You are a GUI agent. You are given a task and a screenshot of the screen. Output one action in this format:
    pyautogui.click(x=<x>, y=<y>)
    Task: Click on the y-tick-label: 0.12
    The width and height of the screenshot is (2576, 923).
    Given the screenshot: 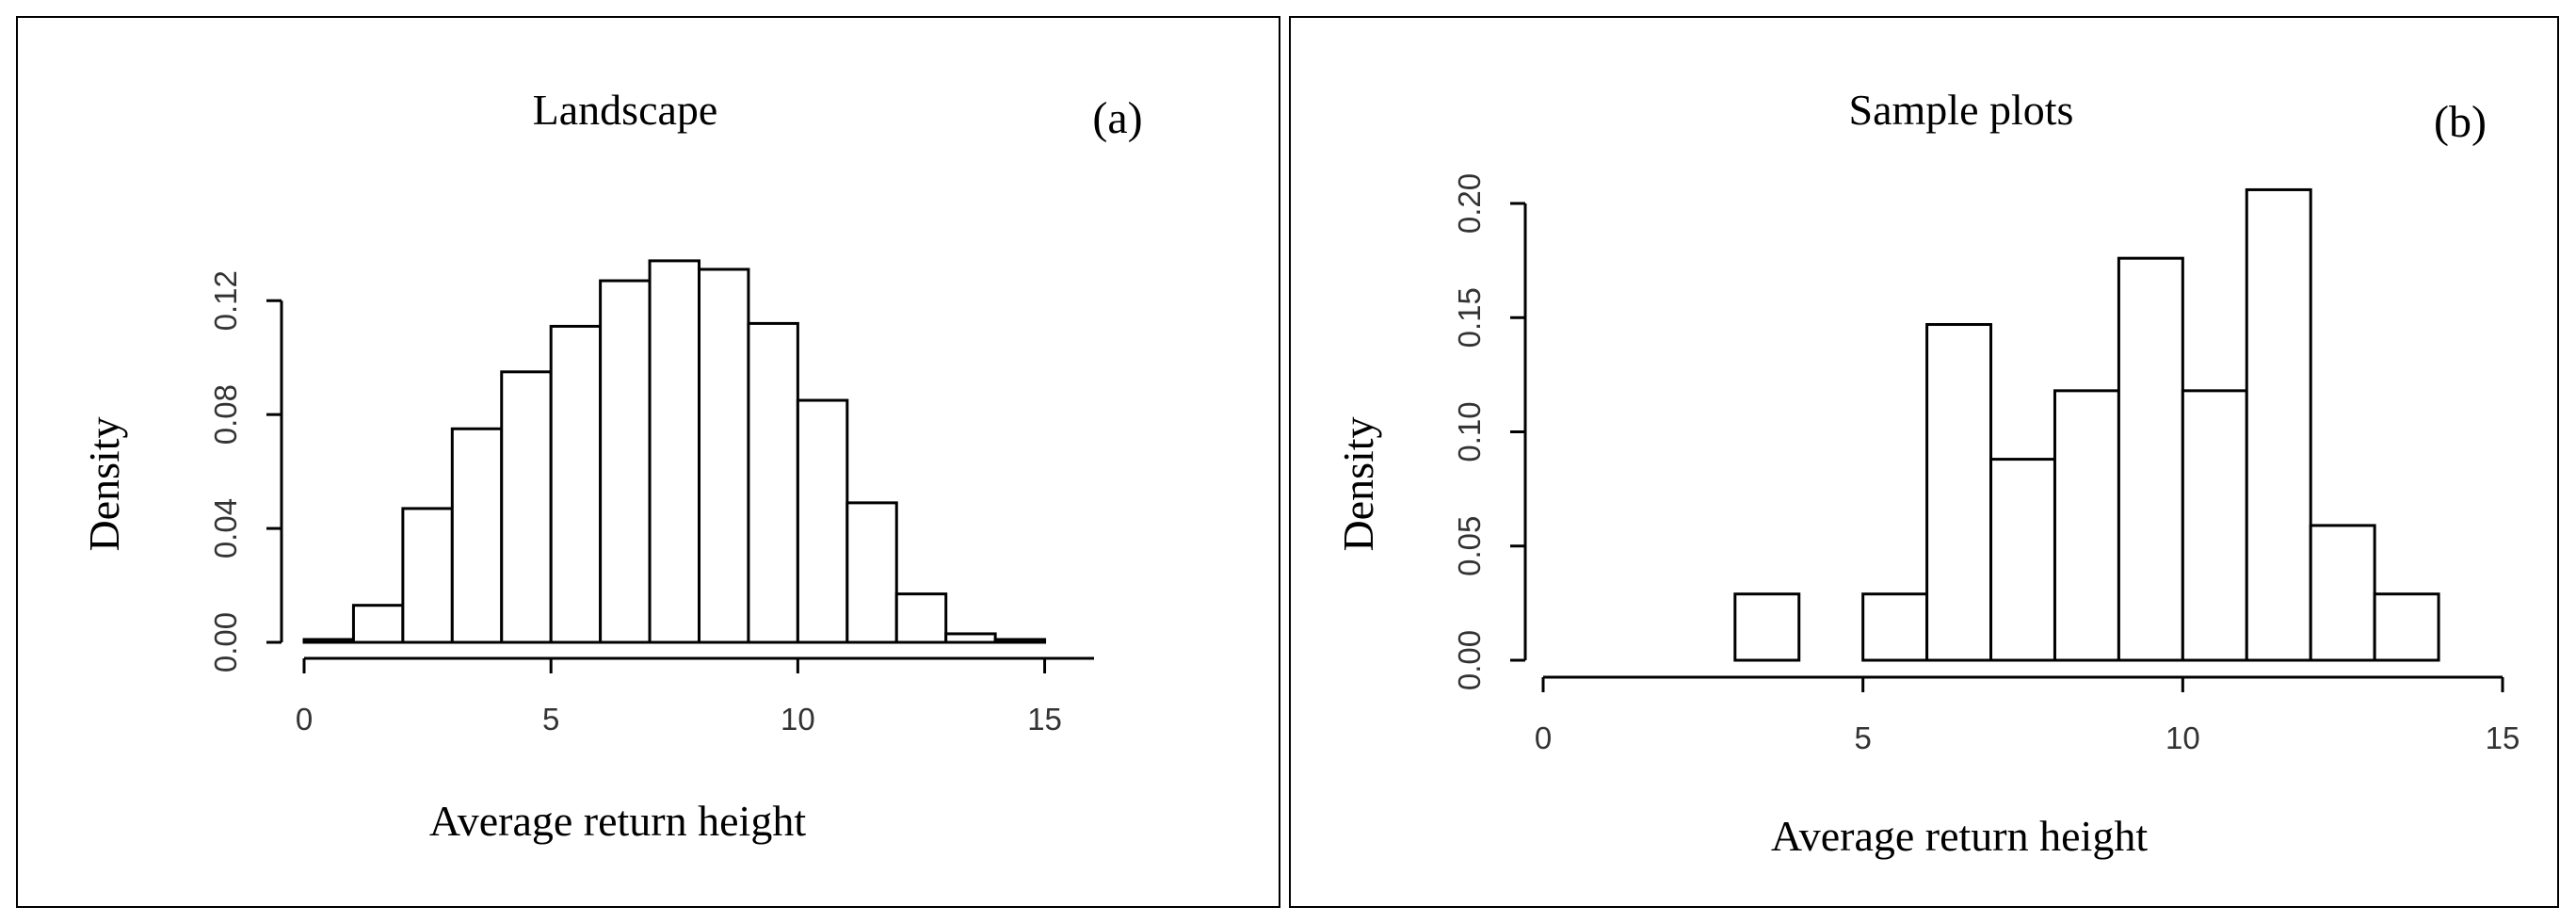 What is the action you would take?
    pyautogui.click(x=225, y=300)
    